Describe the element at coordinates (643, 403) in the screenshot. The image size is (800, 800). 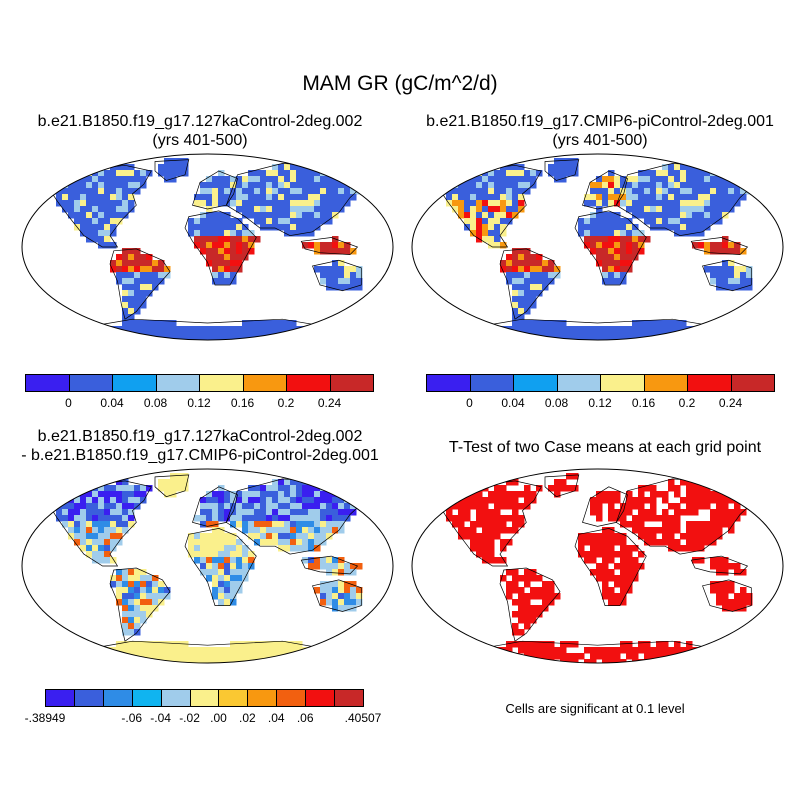
I see `colorbar-panel-2-label: 0.16` at that location.